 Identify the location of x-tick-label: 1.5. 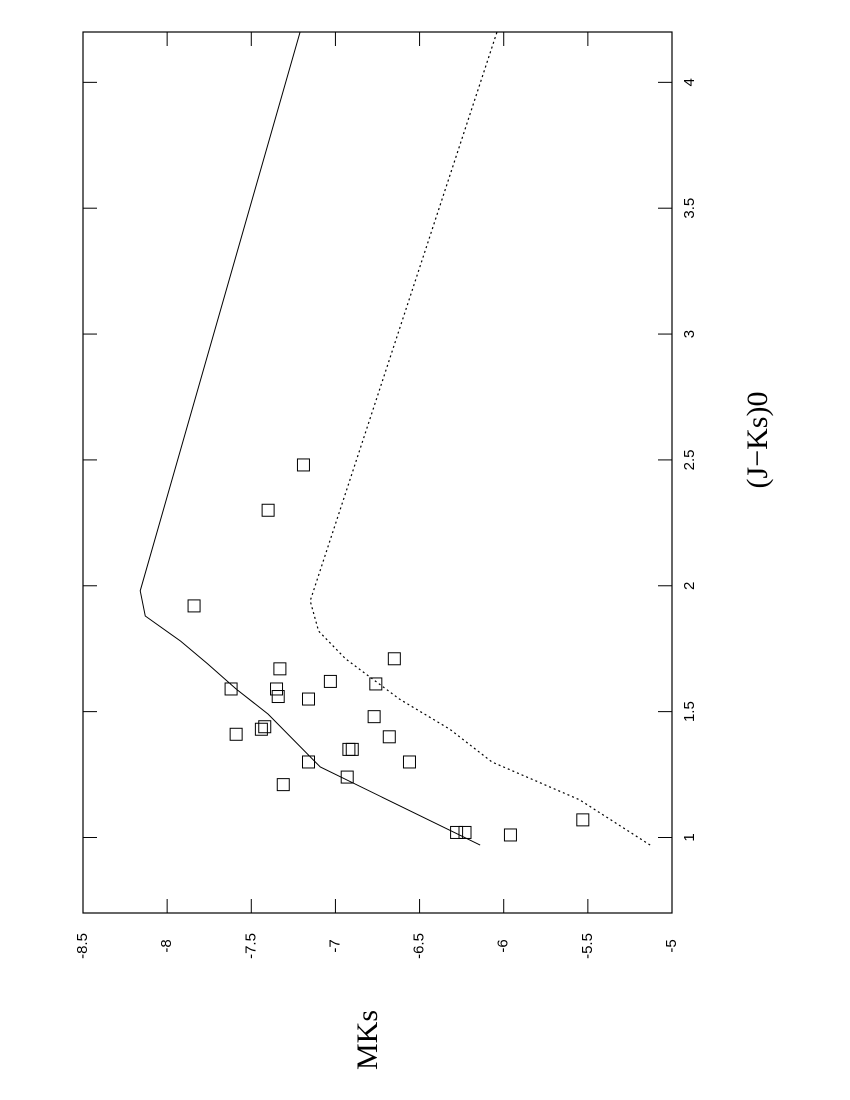
(689, 711).